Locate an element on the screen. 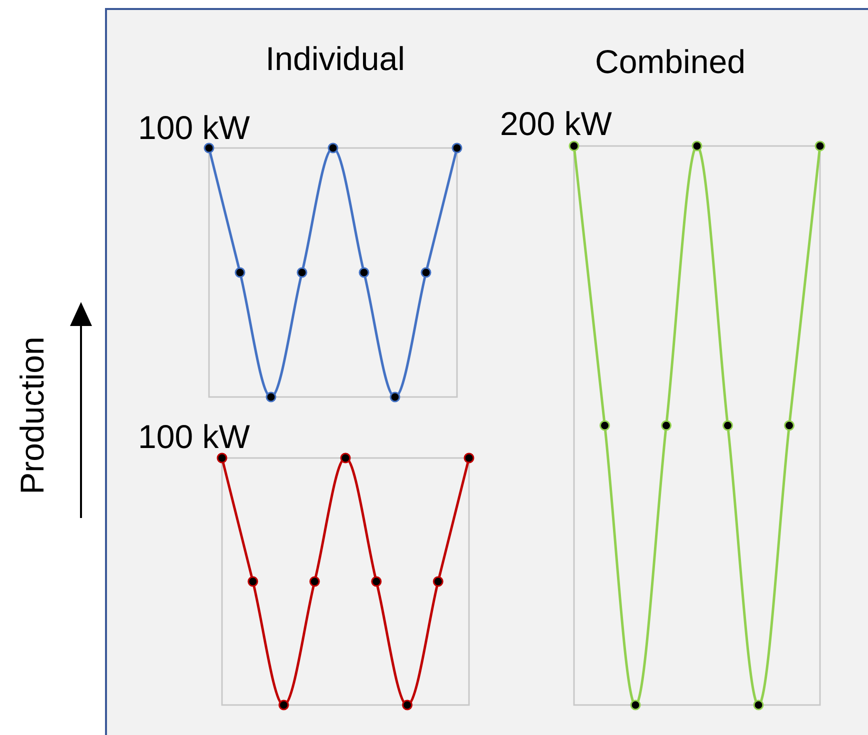 The image size is (868, 735). chart-title: Individual is located at coordinates (335, 58).